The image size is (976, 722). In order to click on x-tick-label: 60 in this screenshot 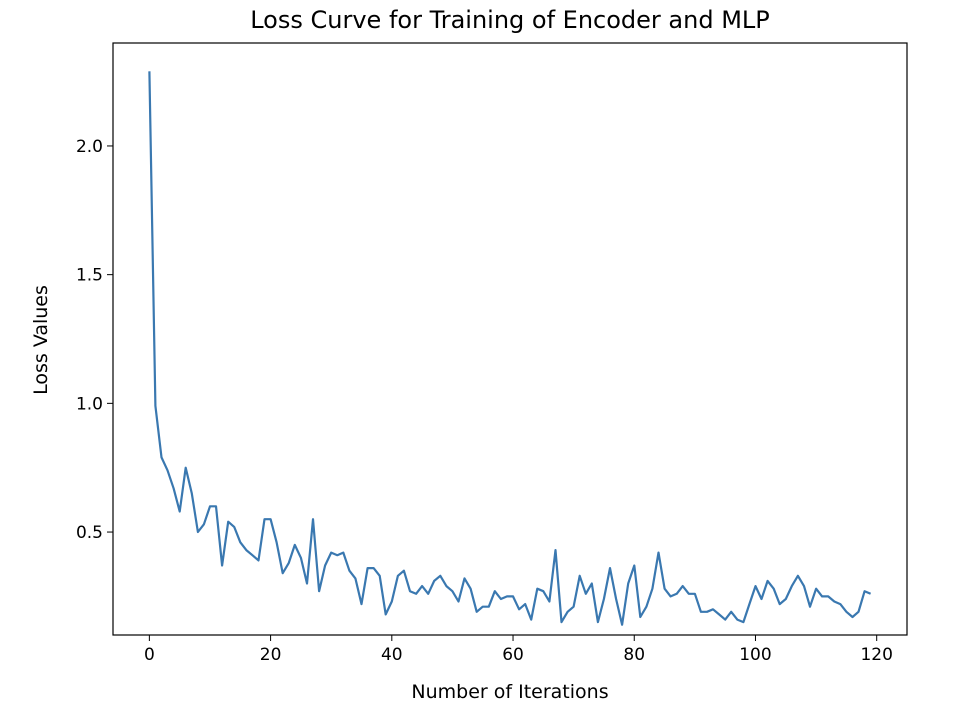, I will do `click(513, 655)`.